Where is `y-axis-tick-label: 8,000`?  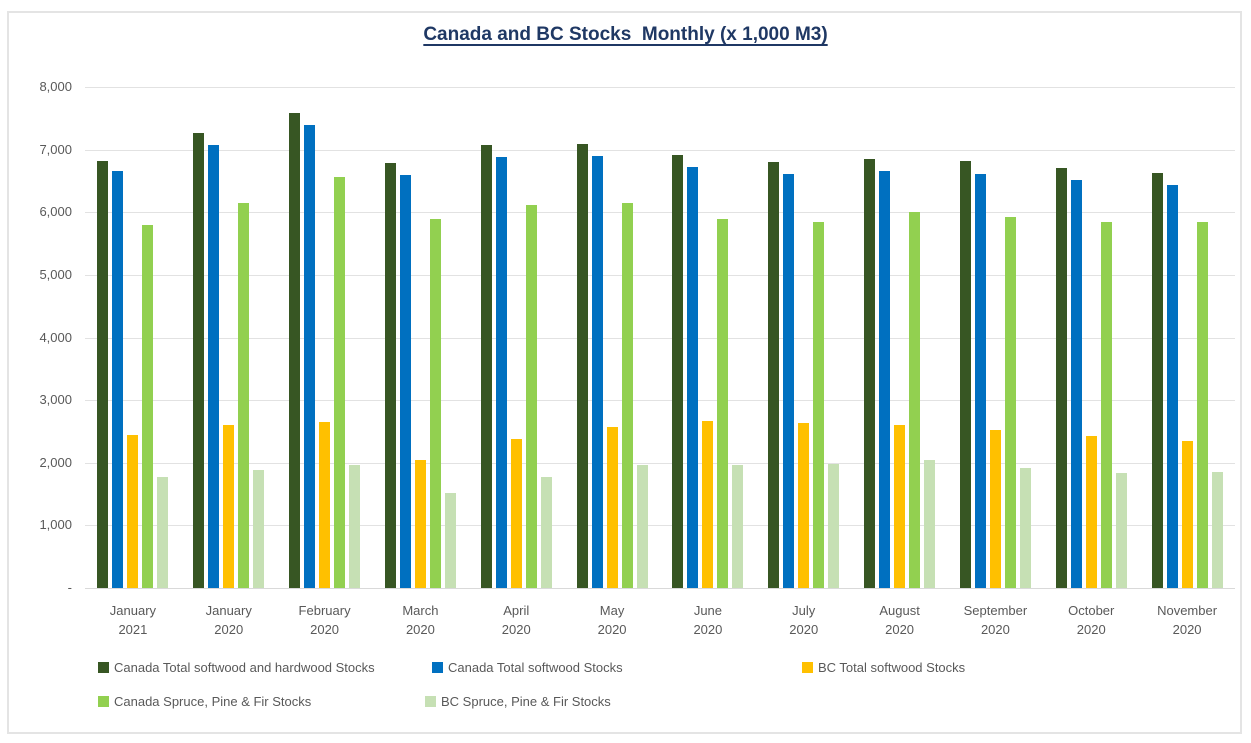 y-axis-tick-label: 8,000 is located at coordinates (55, 86).